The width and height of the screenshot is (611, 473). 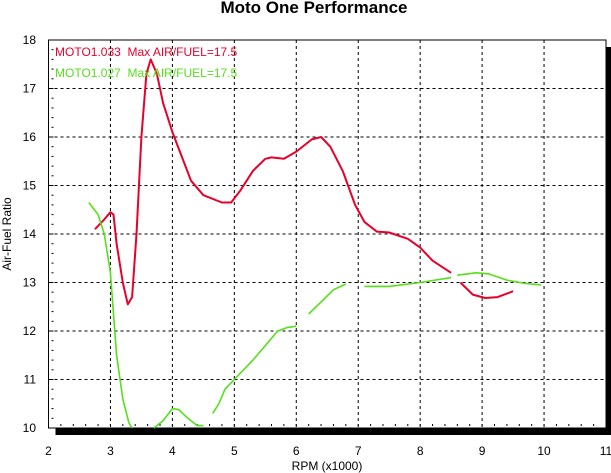 What do you see at coordinates (608, 241) in the screenshot?
I see `shadow-right` at bounding box center [608, 241].